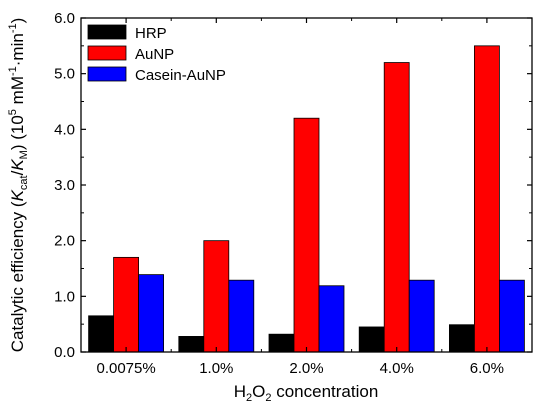 The height and width of the screenshot is (404, 540). I want to click on x-tick-label: 4.0%, so click(397, 368).